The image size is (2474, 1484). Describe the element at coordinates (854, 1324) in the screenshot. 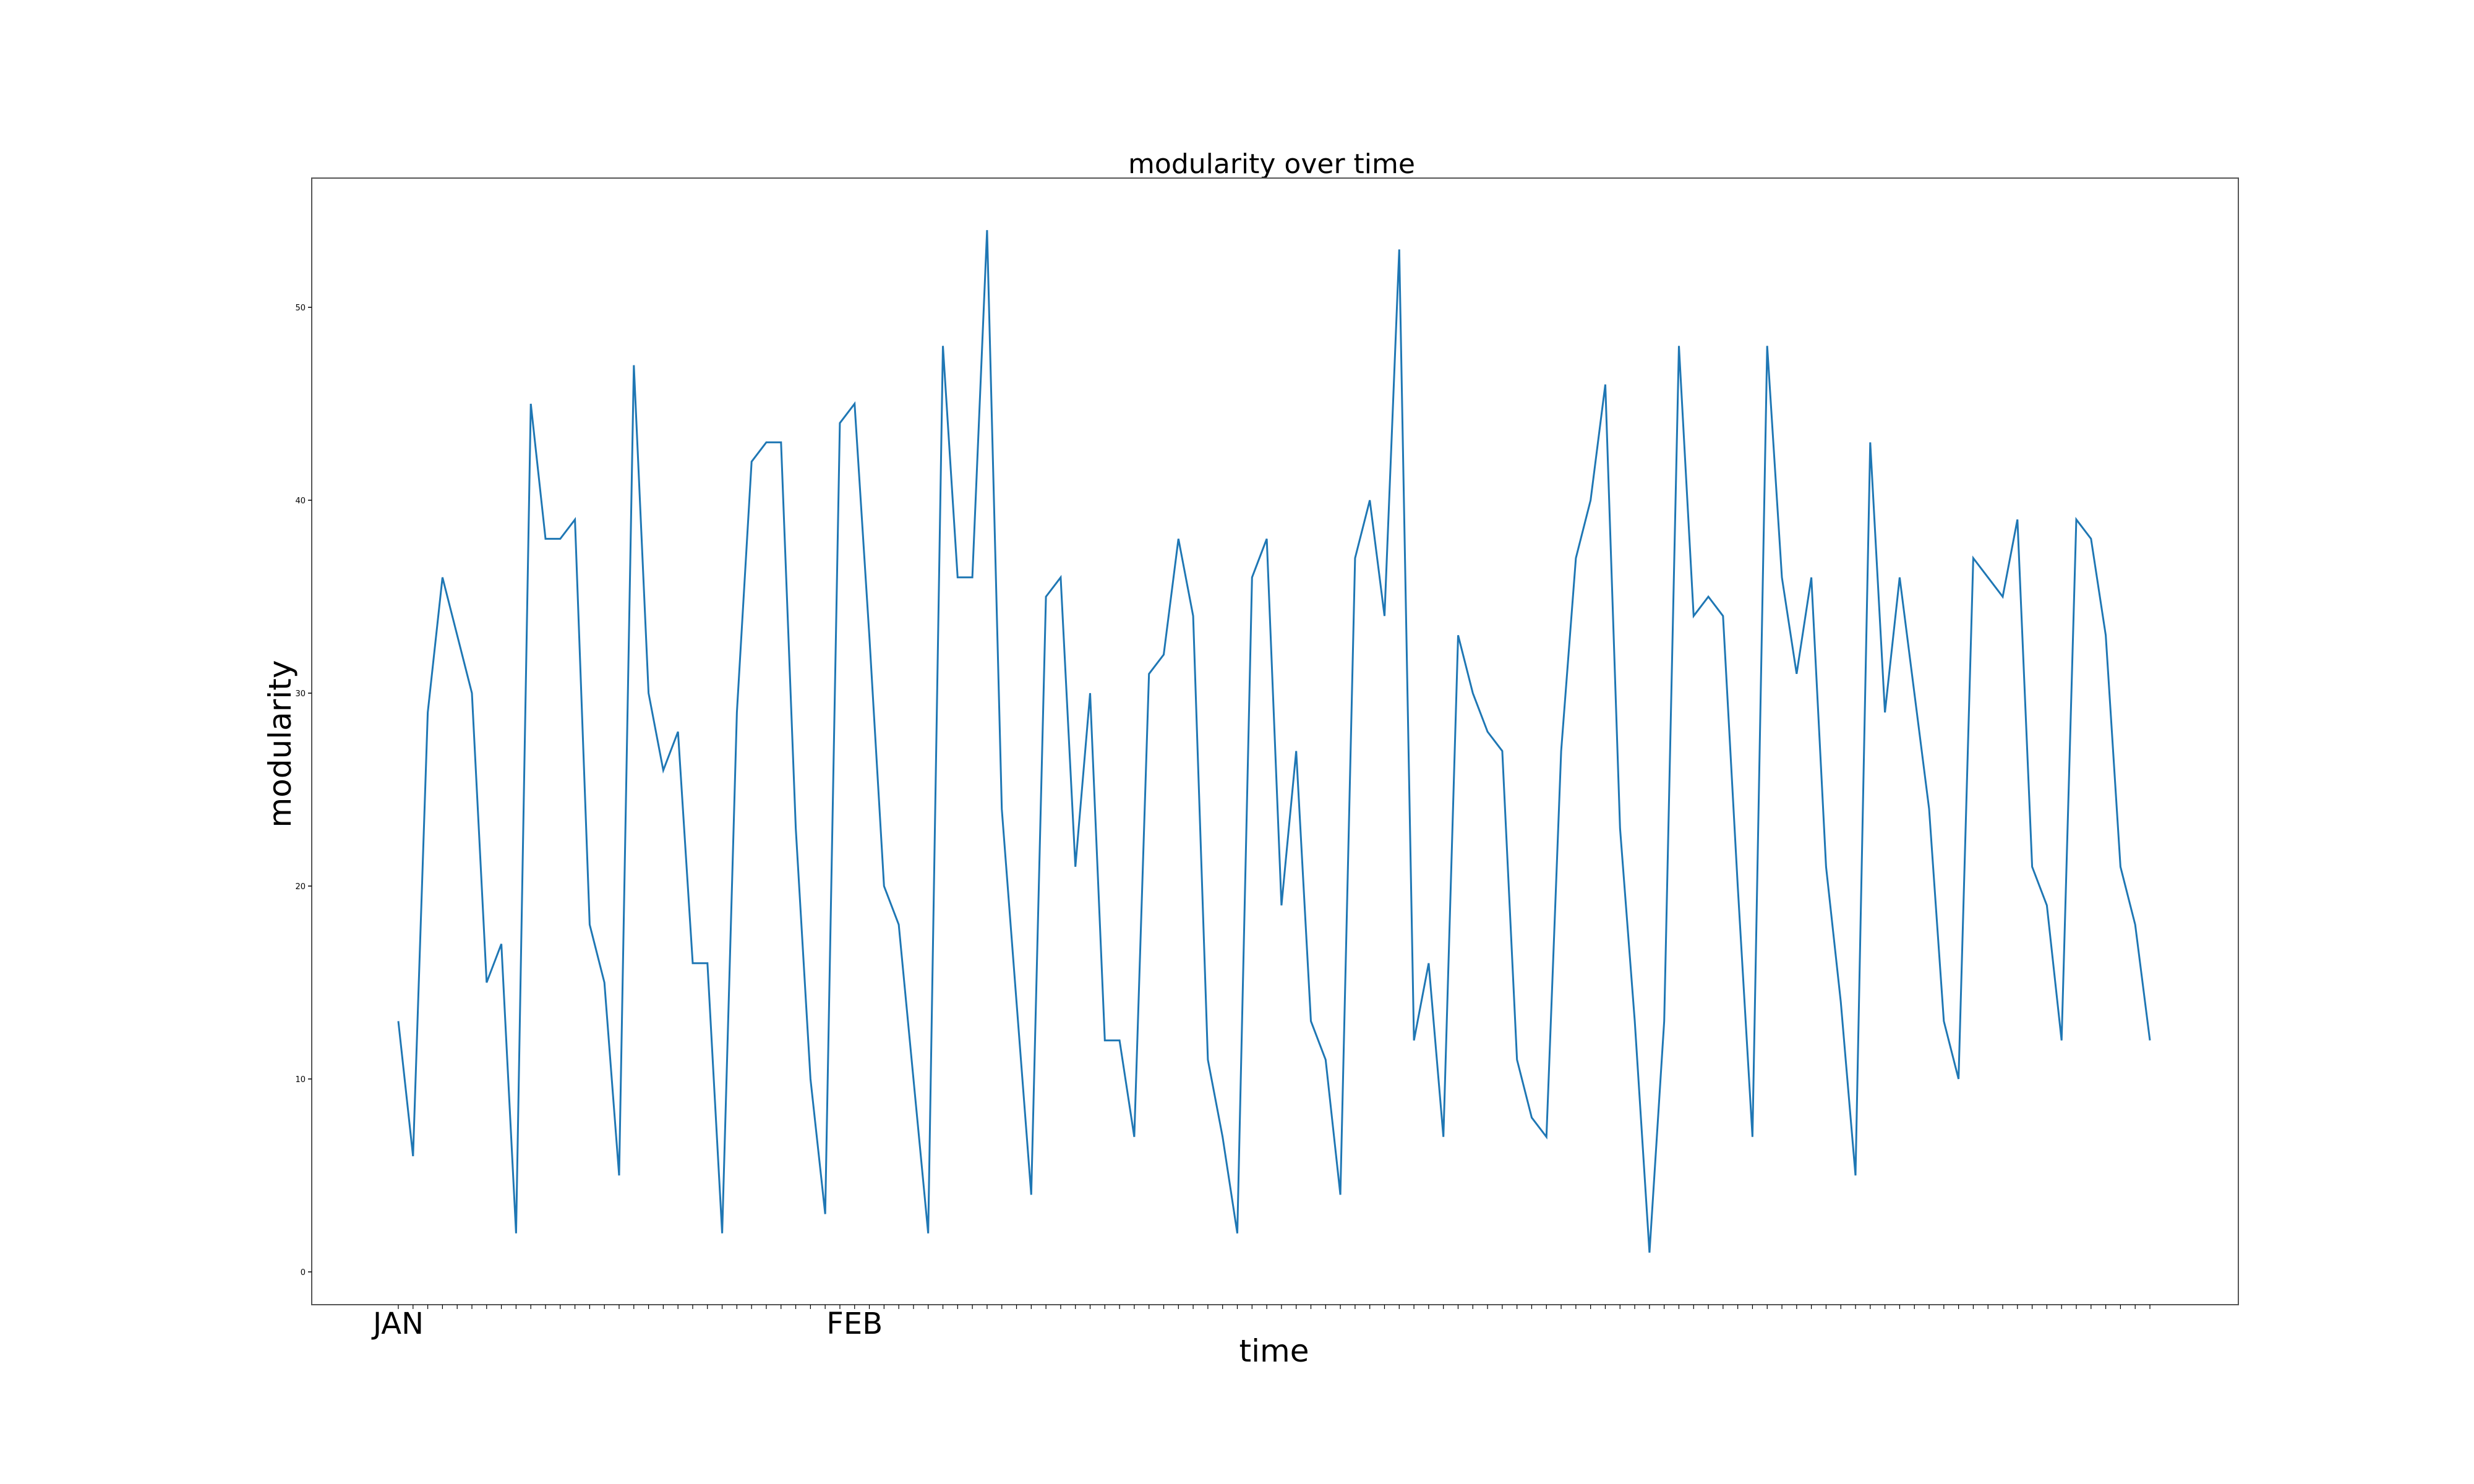

I see `x-tick-label-feb: FEB` at that location.